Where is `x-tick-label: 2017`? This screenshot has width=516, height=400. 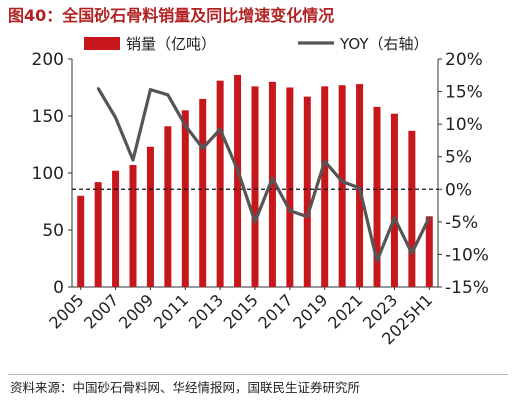
x-tick-label: 2017 is located at coordinates (275, 311).